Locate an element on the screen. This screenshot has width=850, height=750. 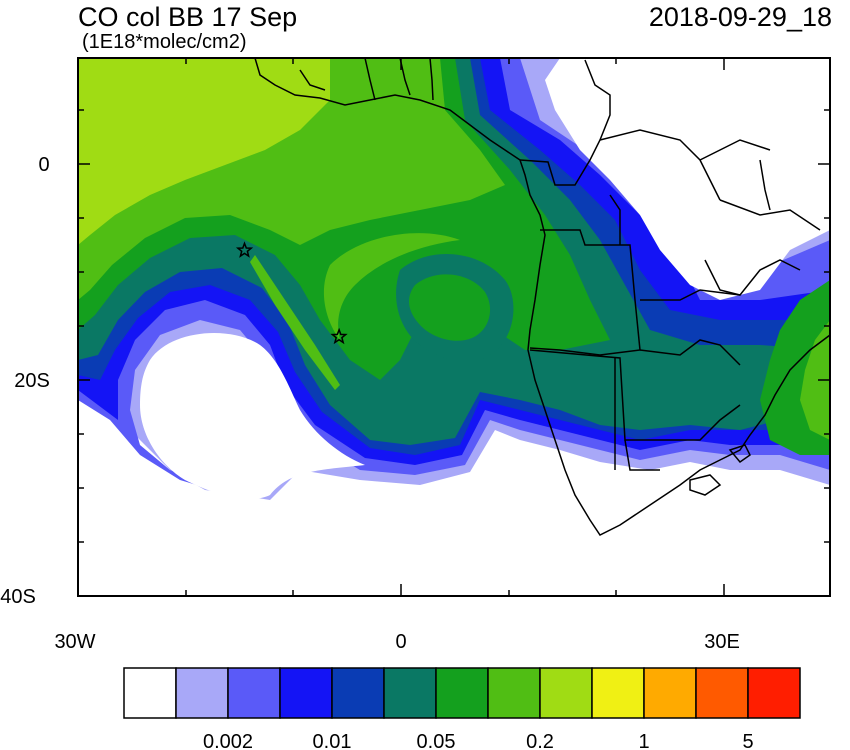
lon-label-0: 0 is located at coordinates (400, 642).